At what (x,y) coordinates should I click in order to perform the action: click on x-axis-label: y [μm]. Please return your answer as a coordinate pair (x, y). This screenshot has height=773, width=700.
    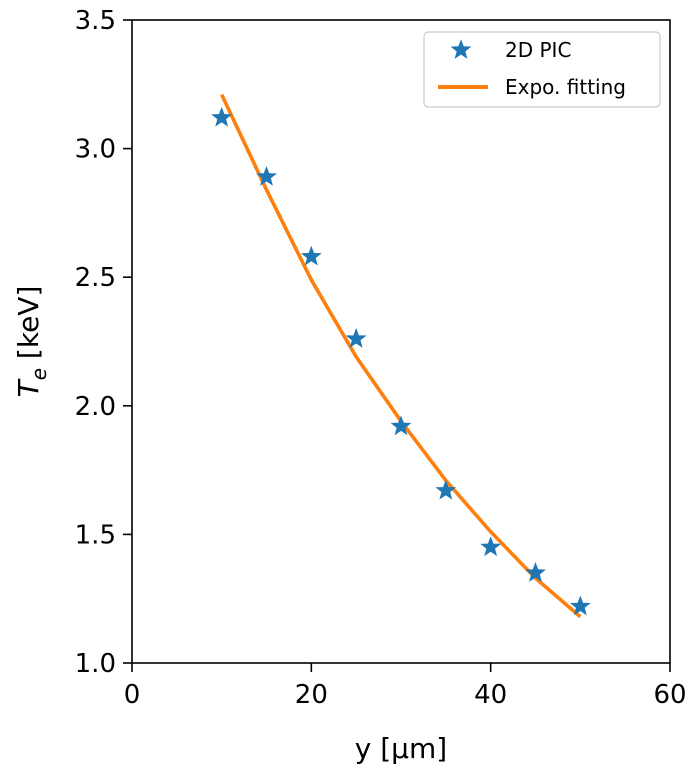
    Looking at the image, I should click on (401, 748).